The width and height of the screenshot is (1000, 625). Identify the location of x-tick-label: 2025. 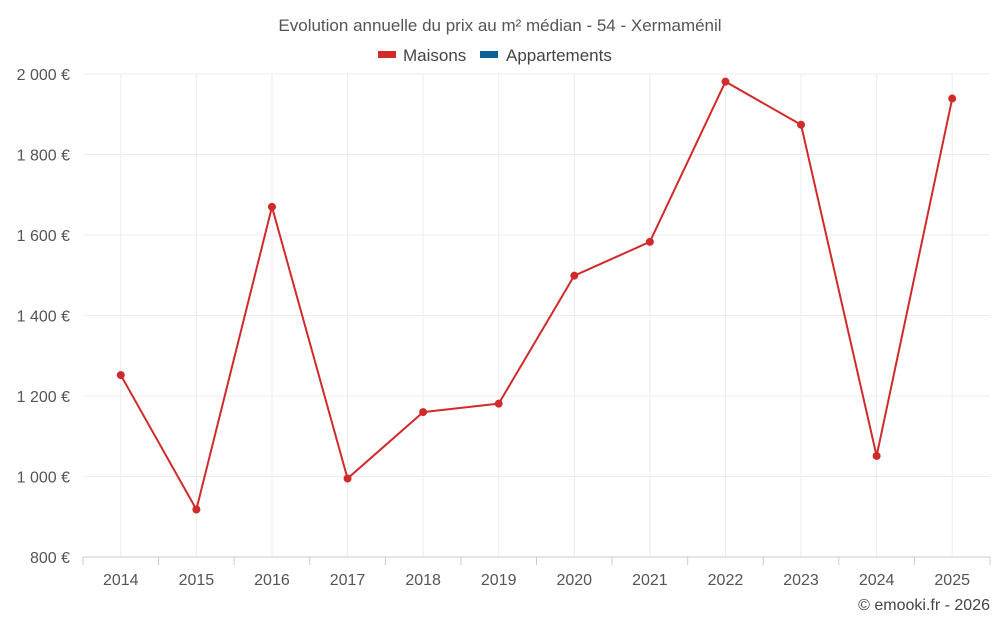
(952, 580).